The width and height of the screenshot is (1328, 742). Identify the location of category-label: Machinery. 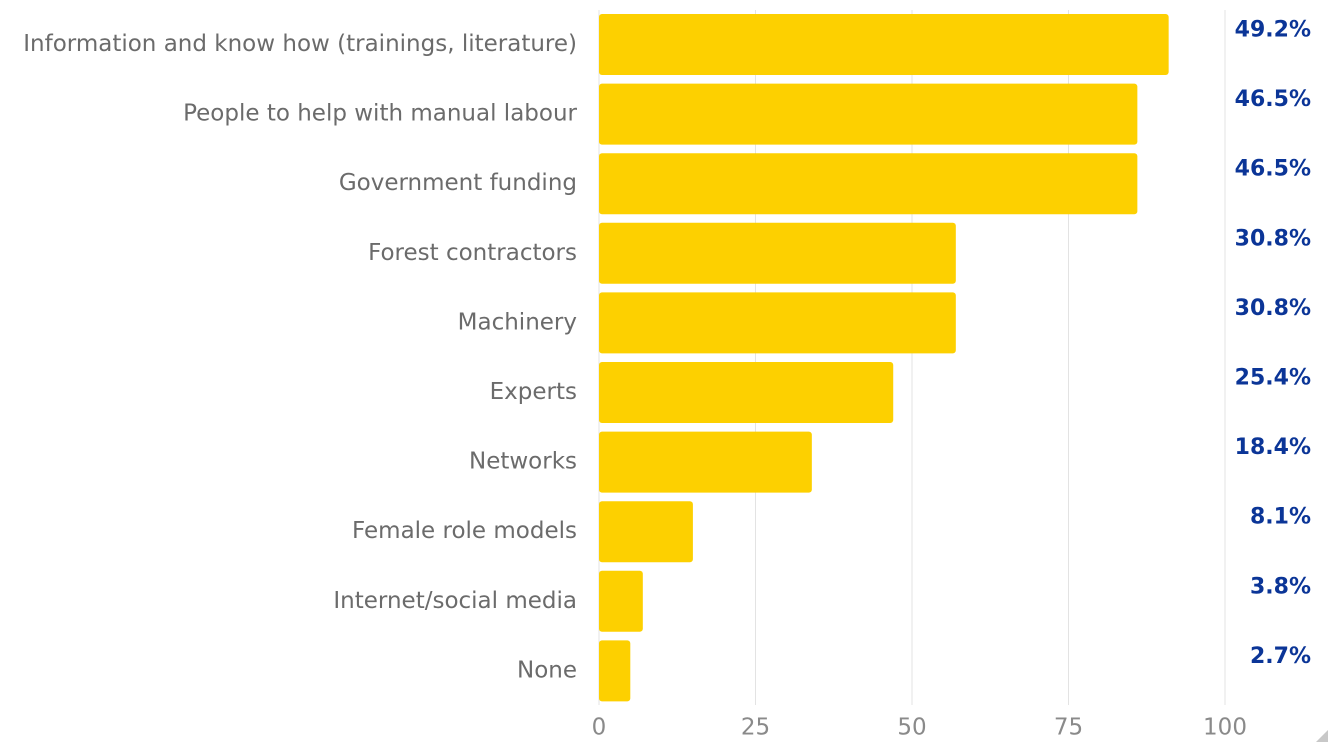
(517, 322).